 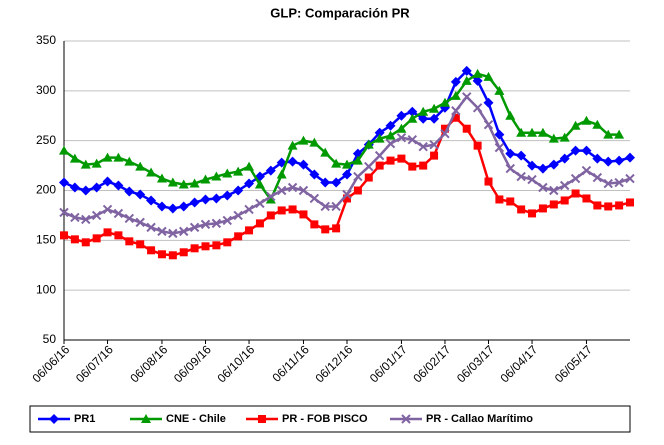 What do you see at coordinates (333, 363) in the screenshot?
I see `x-tick-label: 06/12/16` at bounding box center [333, 363].